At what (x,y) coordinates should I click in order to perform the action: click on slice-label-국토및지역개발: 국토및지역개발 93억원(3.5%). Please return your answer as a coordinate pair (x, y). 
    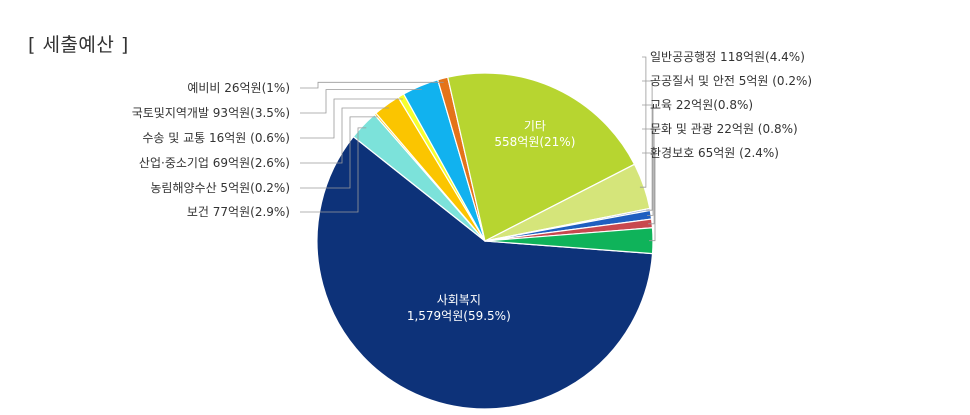
    Looking at the image, I should click on (211, 113).